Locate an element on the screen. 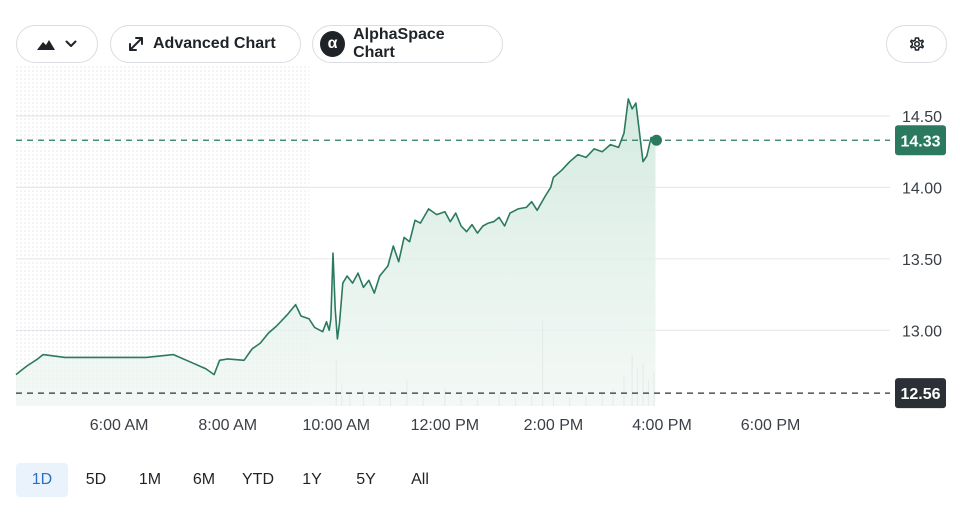 The height and width of the screenshot is (515, 960). x-tick-label: 4:00 PM is located at coordinates (662, 425).